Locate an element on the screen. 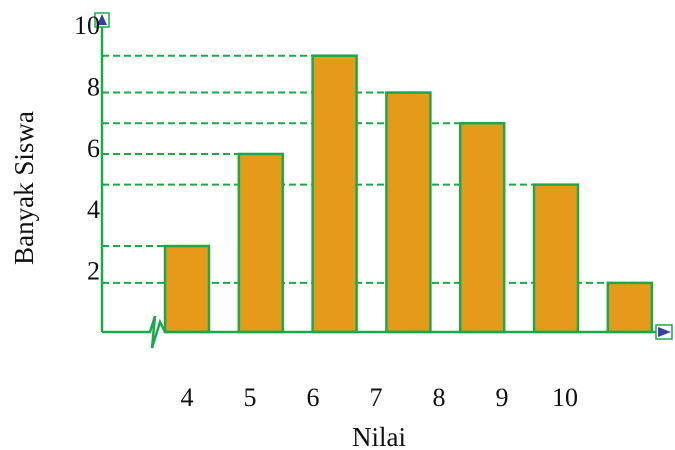 Image resolution: width=675 pixels, height=450 pixels. y-tick-labels: 2 4 6 8 10 is located at coordinates (87, 148).